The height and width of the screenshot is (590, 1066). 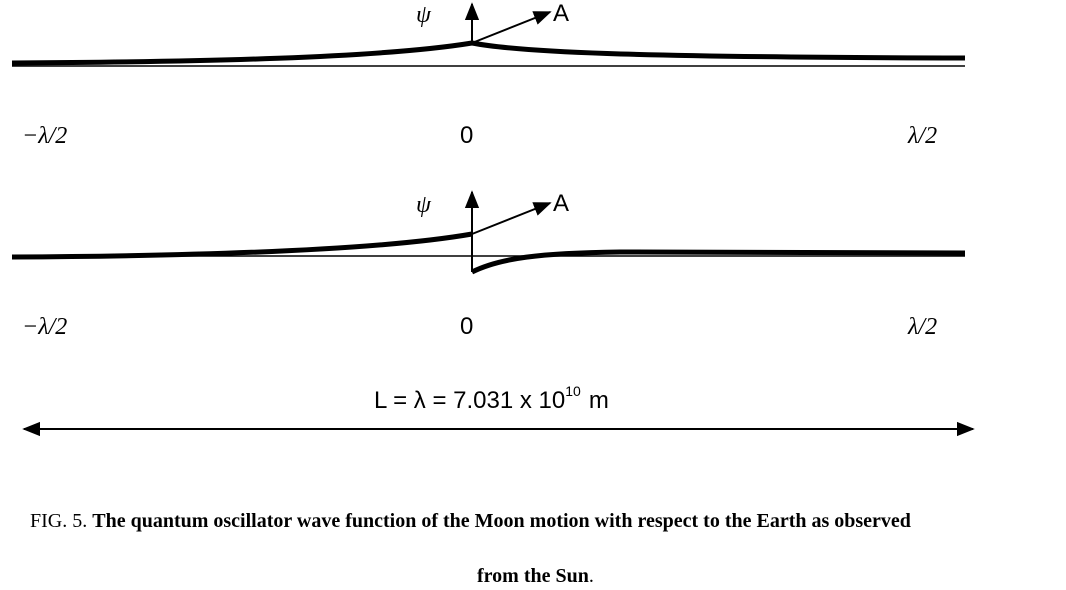 What do you see at coordinates (599, 400) in the screenshot?
I see `length-unit: m` at bounding box center [599, 400].